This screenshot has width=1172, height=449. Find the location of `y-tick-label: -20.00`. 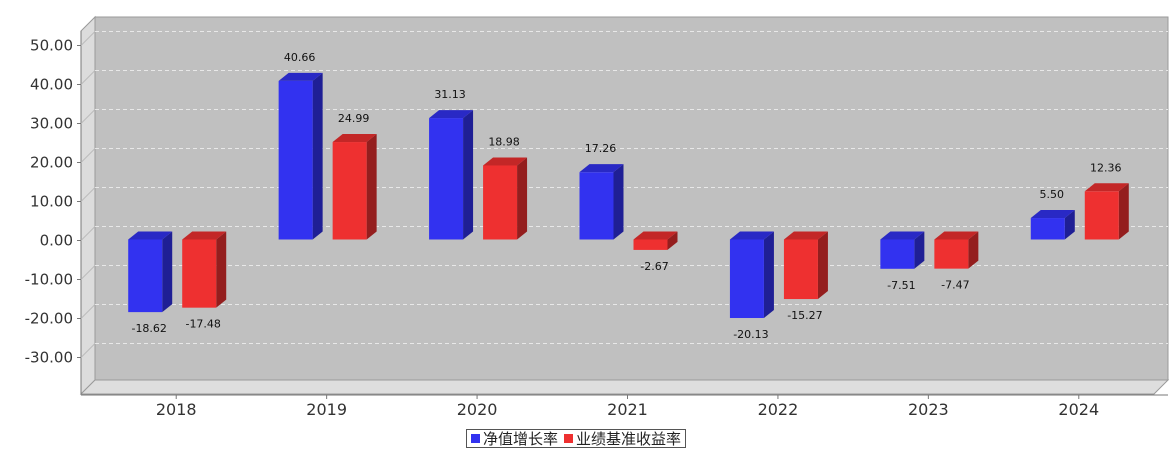

y-tick-label: -20.00 is located at coordinates (49, 319).